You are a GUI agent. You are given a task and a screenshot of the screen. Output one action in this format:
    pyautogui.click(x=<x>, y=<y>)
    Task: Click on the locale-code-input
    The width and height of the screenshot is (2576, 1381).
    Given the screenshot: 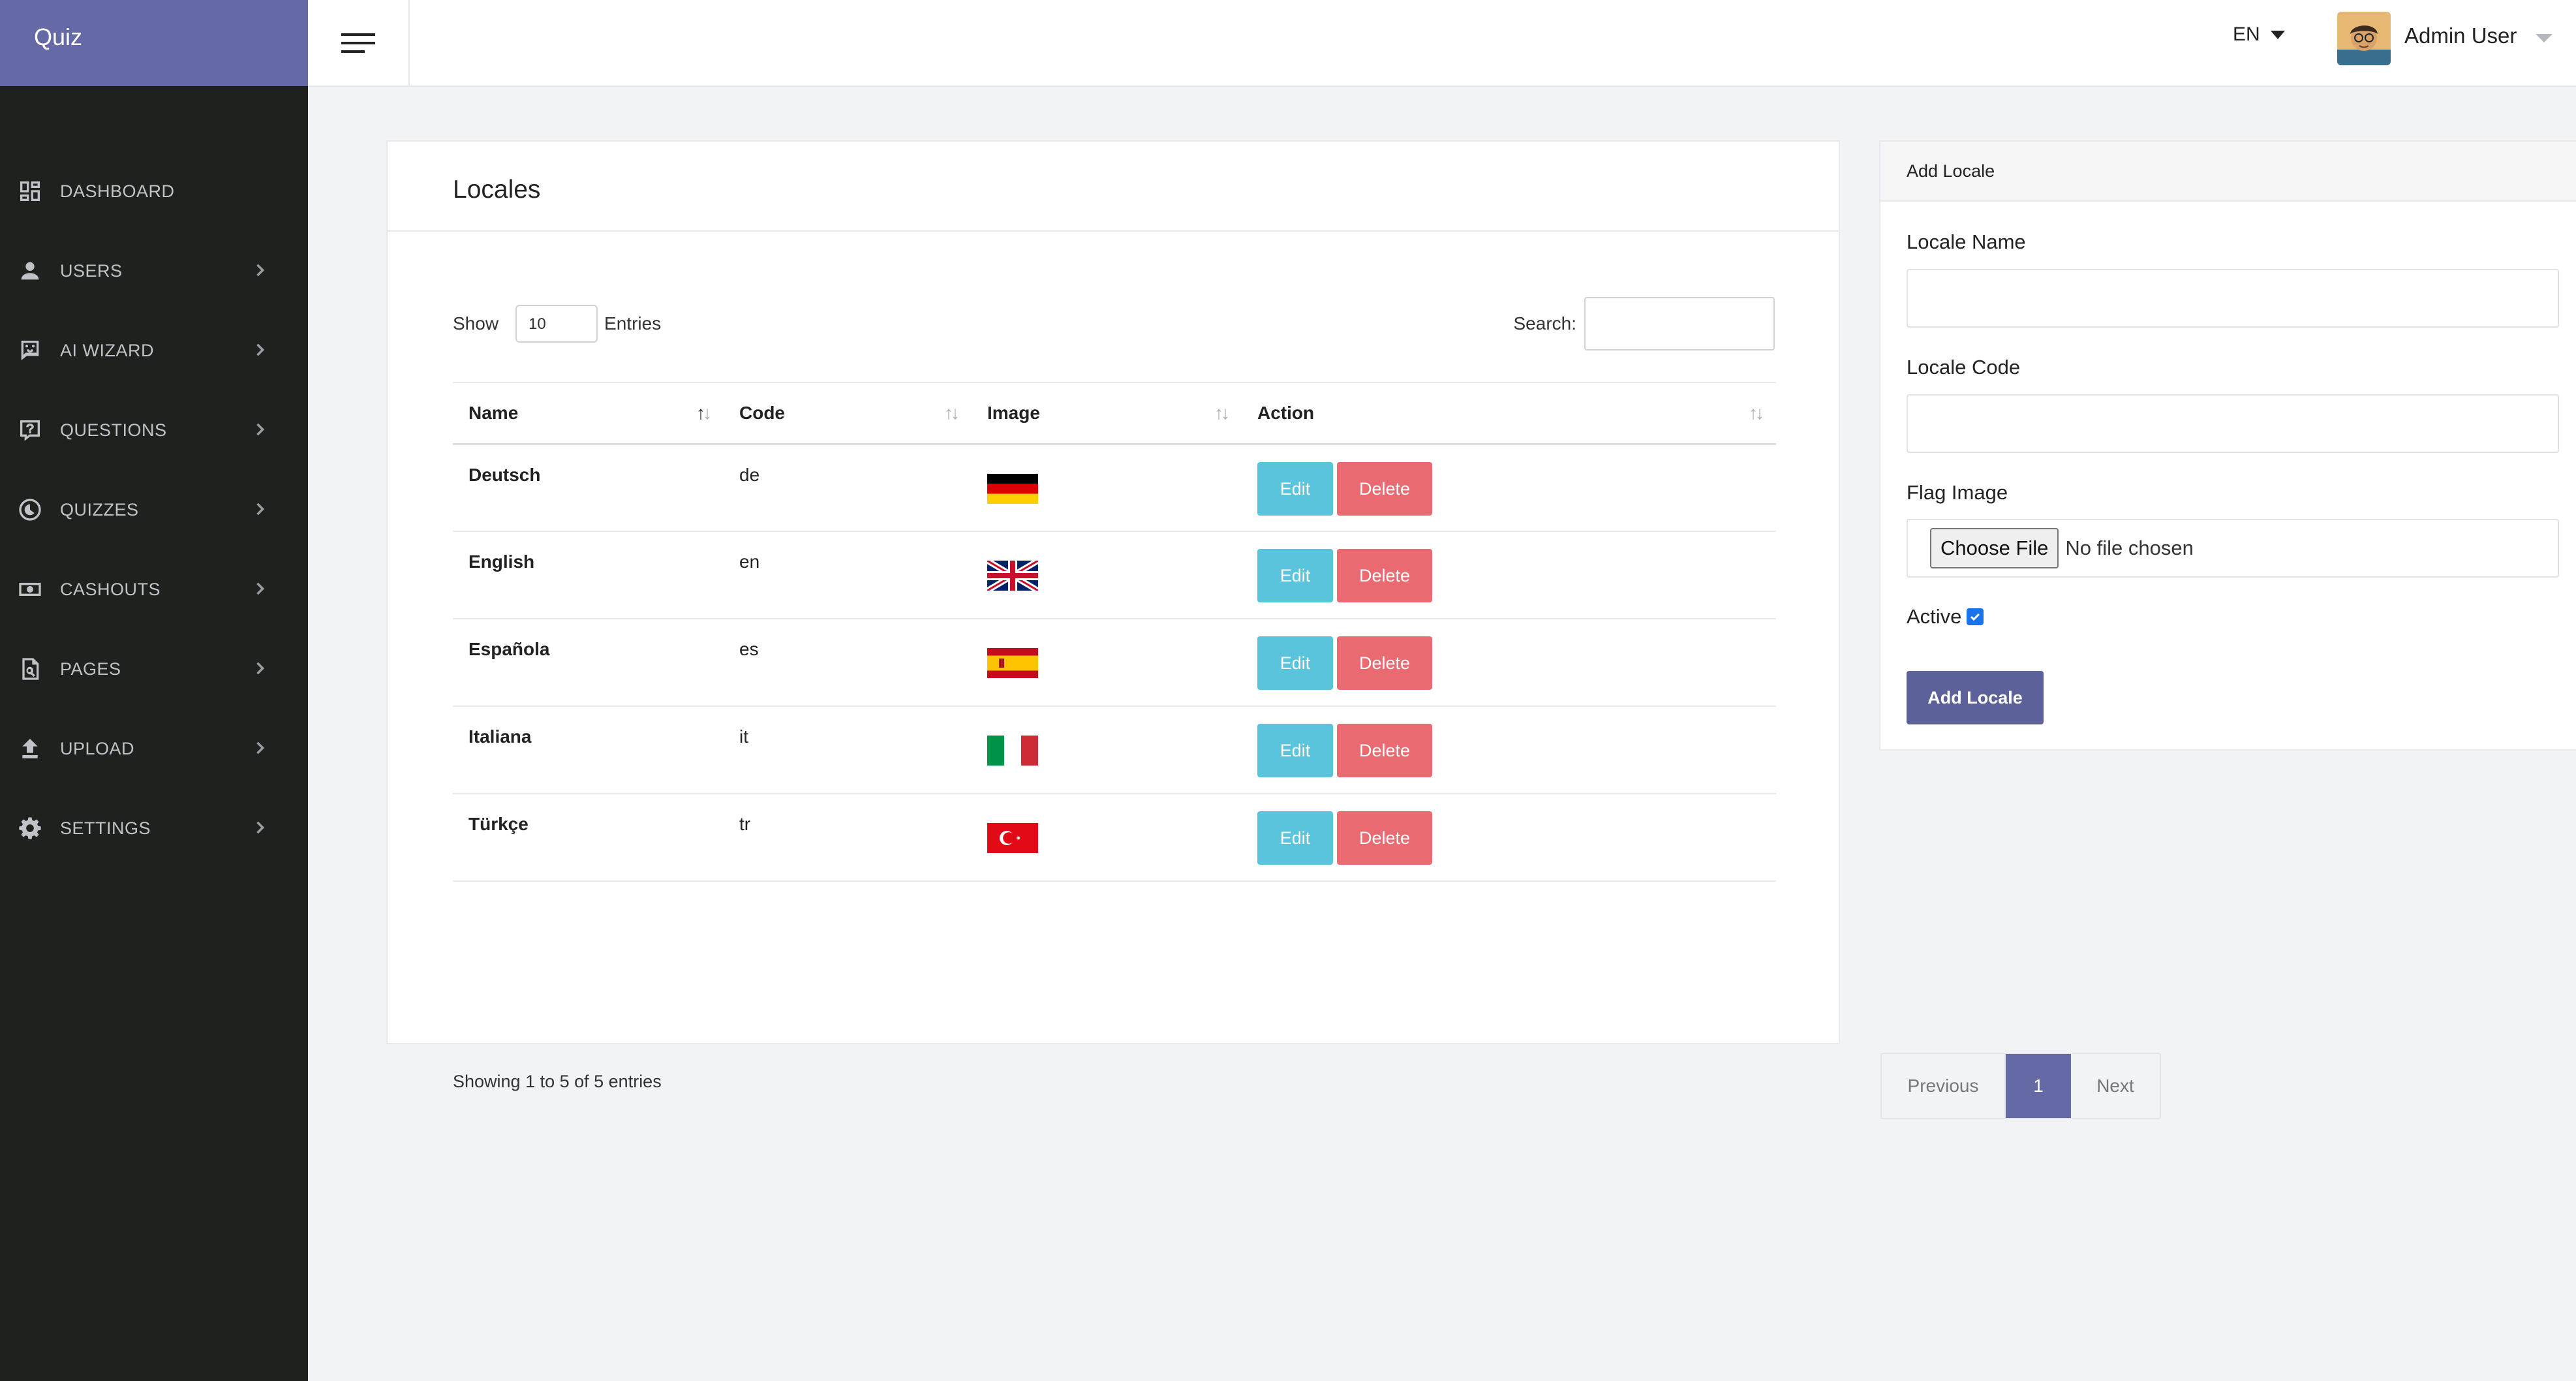 What is the action you would take?
    pyautogui.click(x=2233, y=423)
    